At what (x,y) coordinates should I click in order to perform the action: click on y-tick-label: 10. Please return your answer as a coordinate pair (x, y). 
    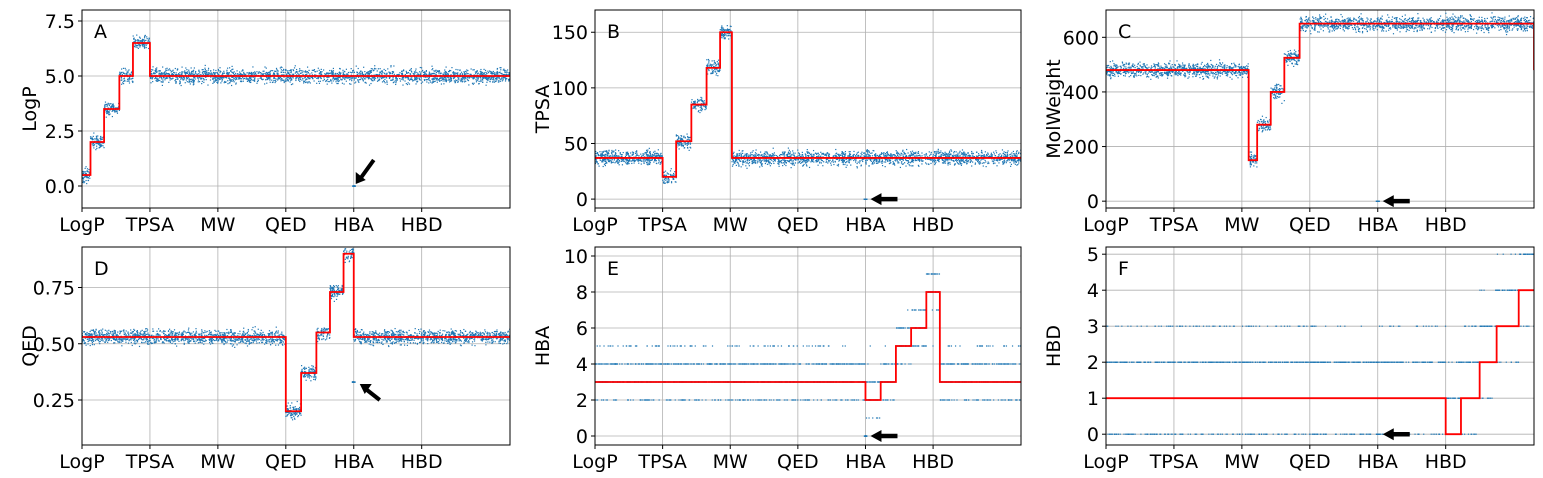
    Looking at the image, I should click on (576, 257).